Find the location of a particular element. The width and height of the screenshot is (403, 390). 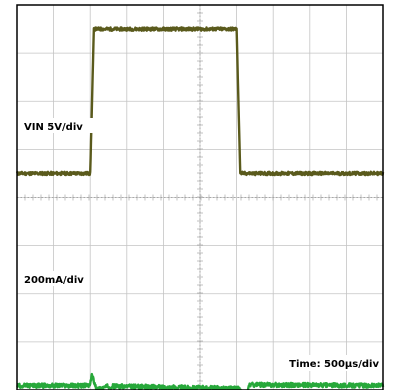

time-scale-label: Time: 500µs/div is located at coordinates (334, 364).